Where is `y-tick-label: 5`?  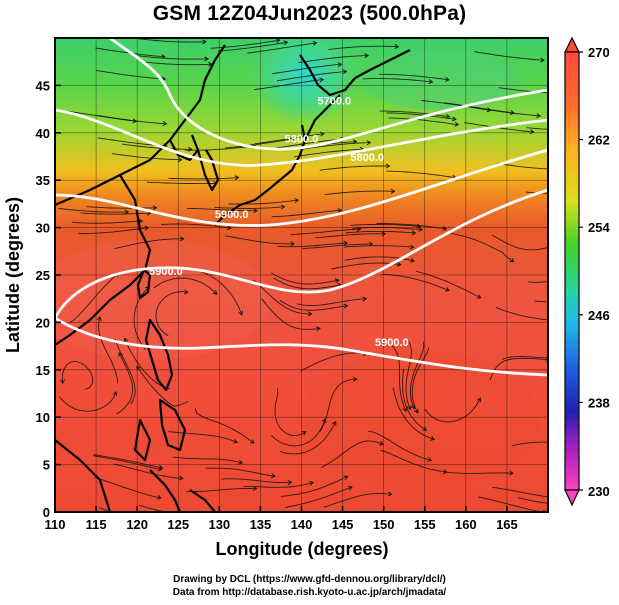
y-tick-label: 5 is located at coordinates (46, 465).